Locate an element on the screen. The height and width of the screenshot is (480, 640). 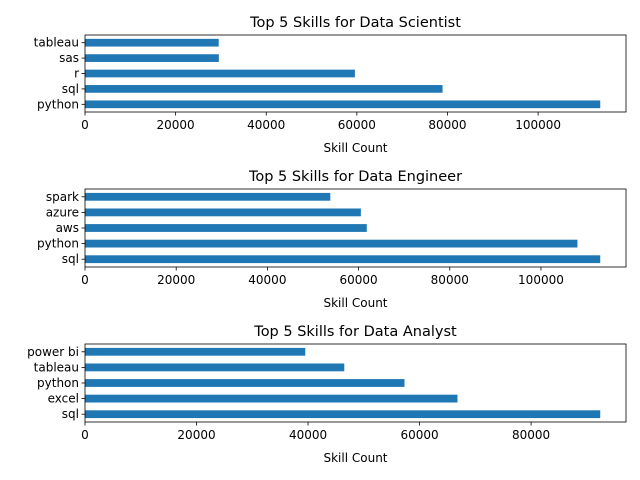
bar-sas is located at coordinates (152, 58).